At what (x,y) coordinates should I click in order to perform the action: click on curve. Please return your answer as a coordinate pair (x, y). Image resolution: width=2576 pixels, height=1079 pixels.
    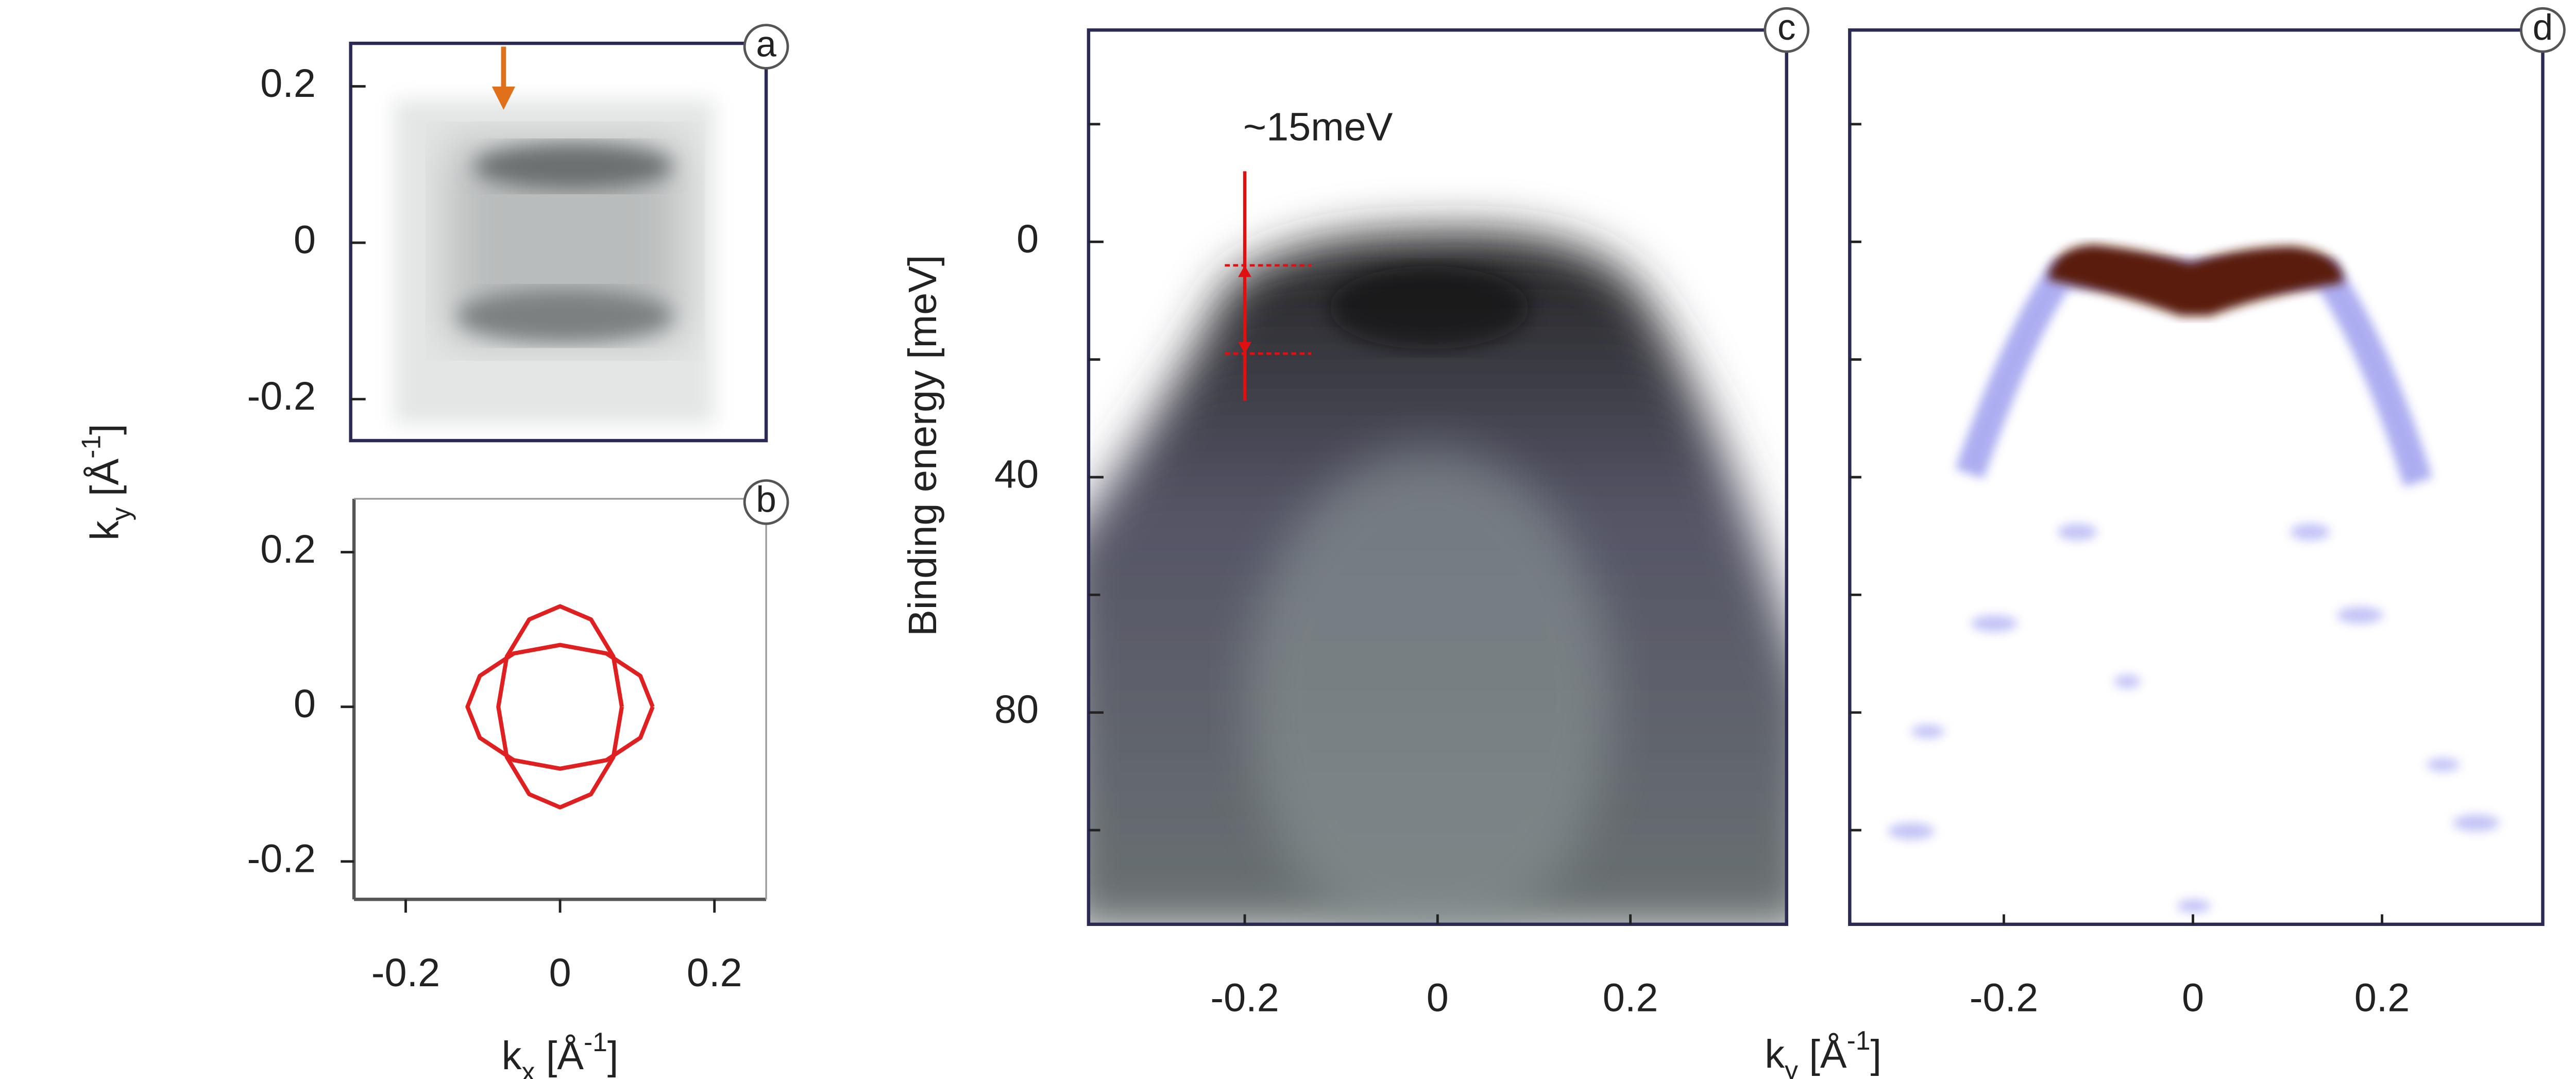
    Looking at the image, I should click on (560, 707).